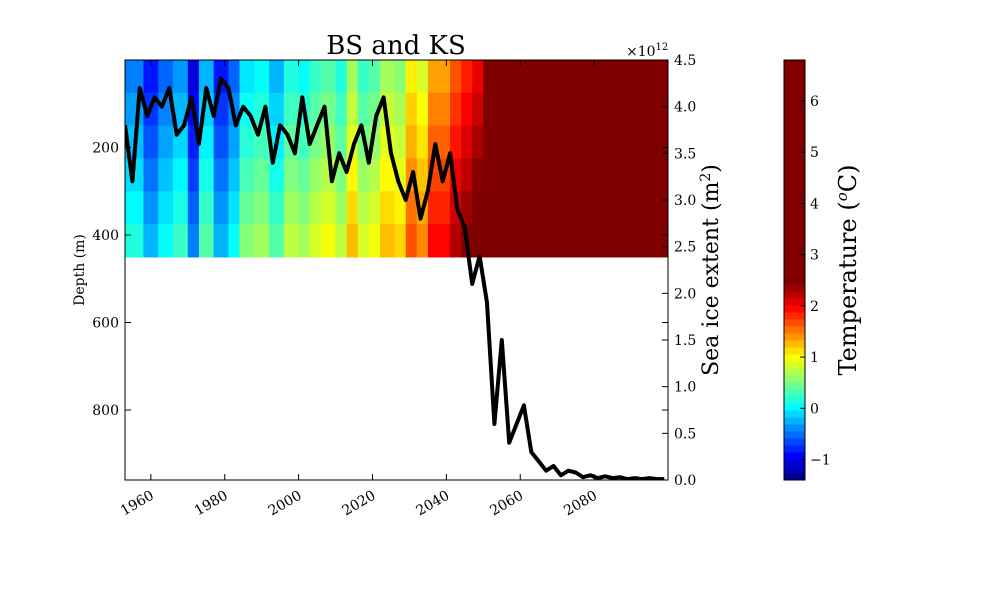 The height and width of the screenshot is (600, 1000). What do you see at coordinates (359, 504) in the screenshot?
I see `year-tick-label: 2020` at bounding box center [359, 504].